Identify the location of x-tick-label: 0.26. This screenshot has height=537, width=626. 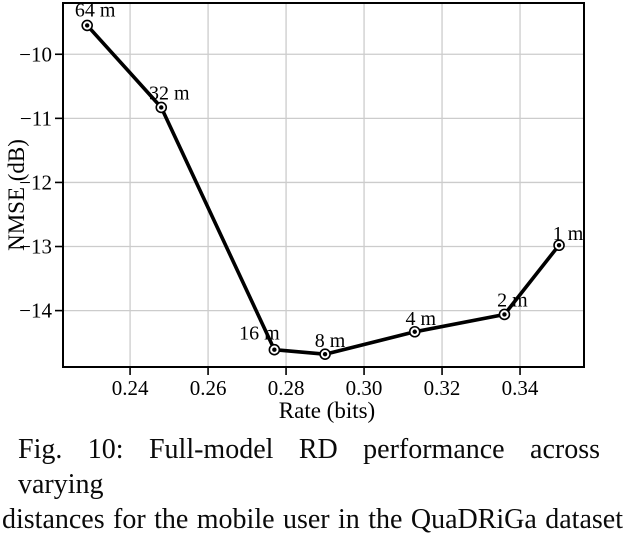
(208, 388).